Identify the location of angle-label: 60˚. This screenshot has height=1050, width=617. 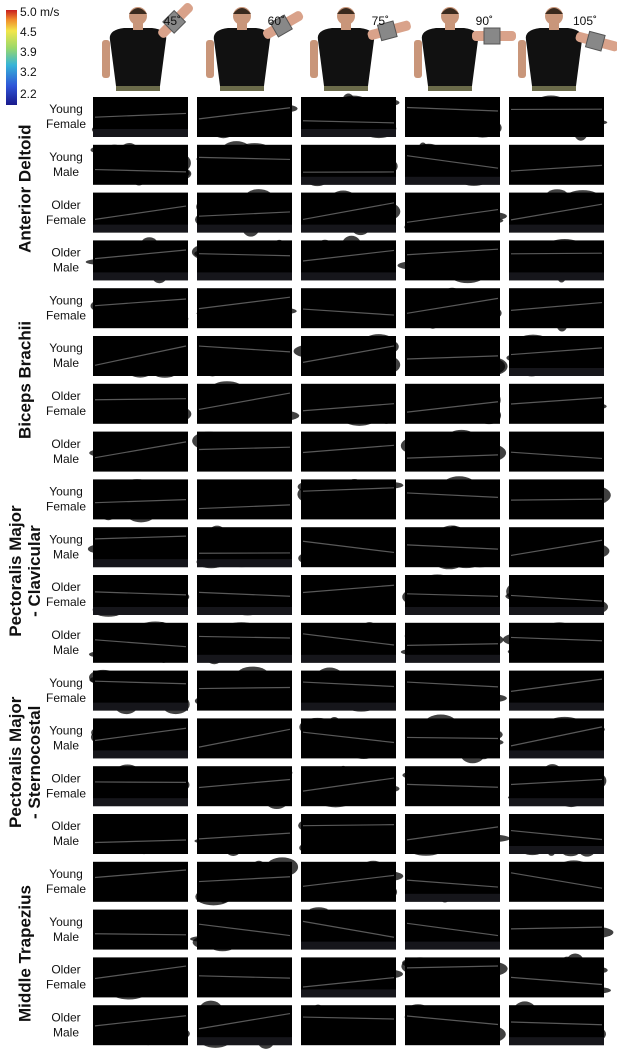
(276, 21).